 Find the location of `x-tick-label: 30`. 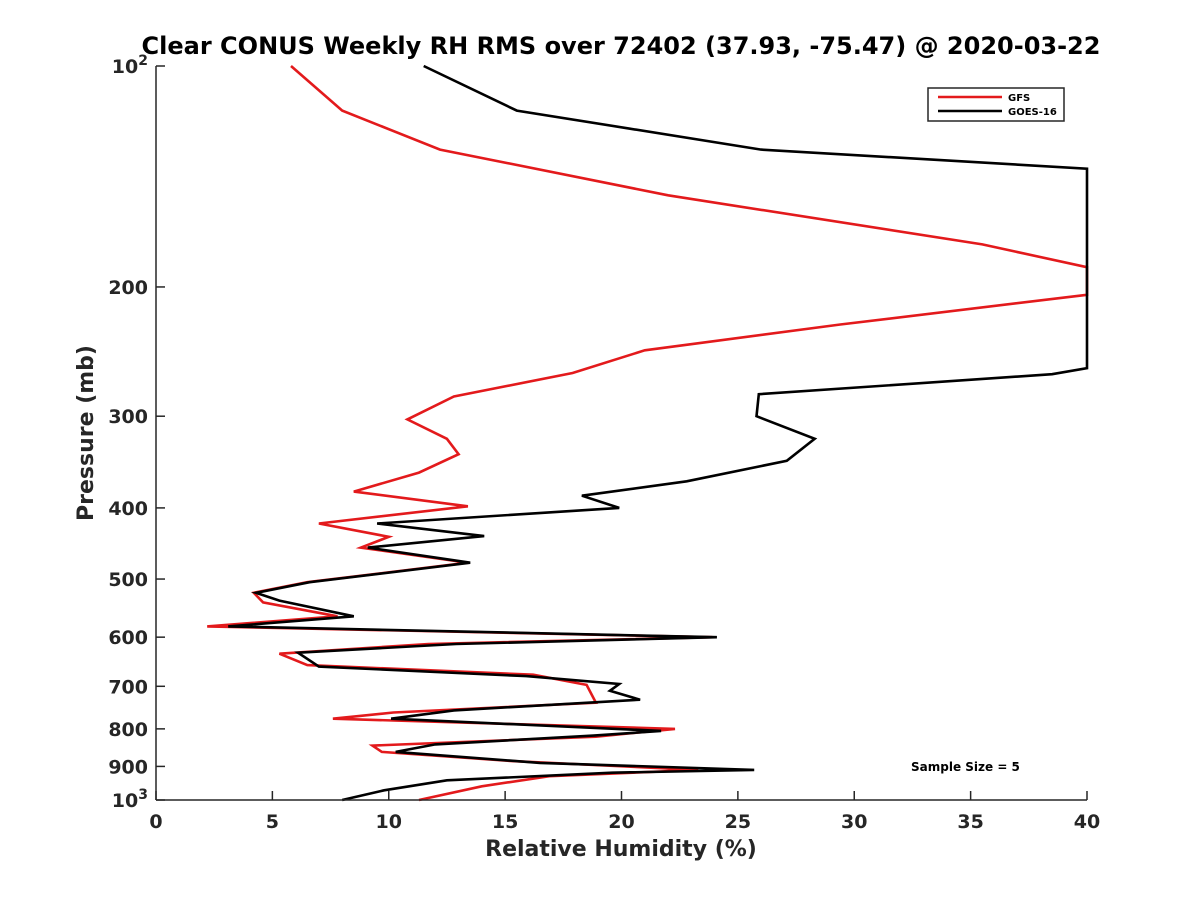

x-tick-label: 30 is located at coordinates (854, 822).